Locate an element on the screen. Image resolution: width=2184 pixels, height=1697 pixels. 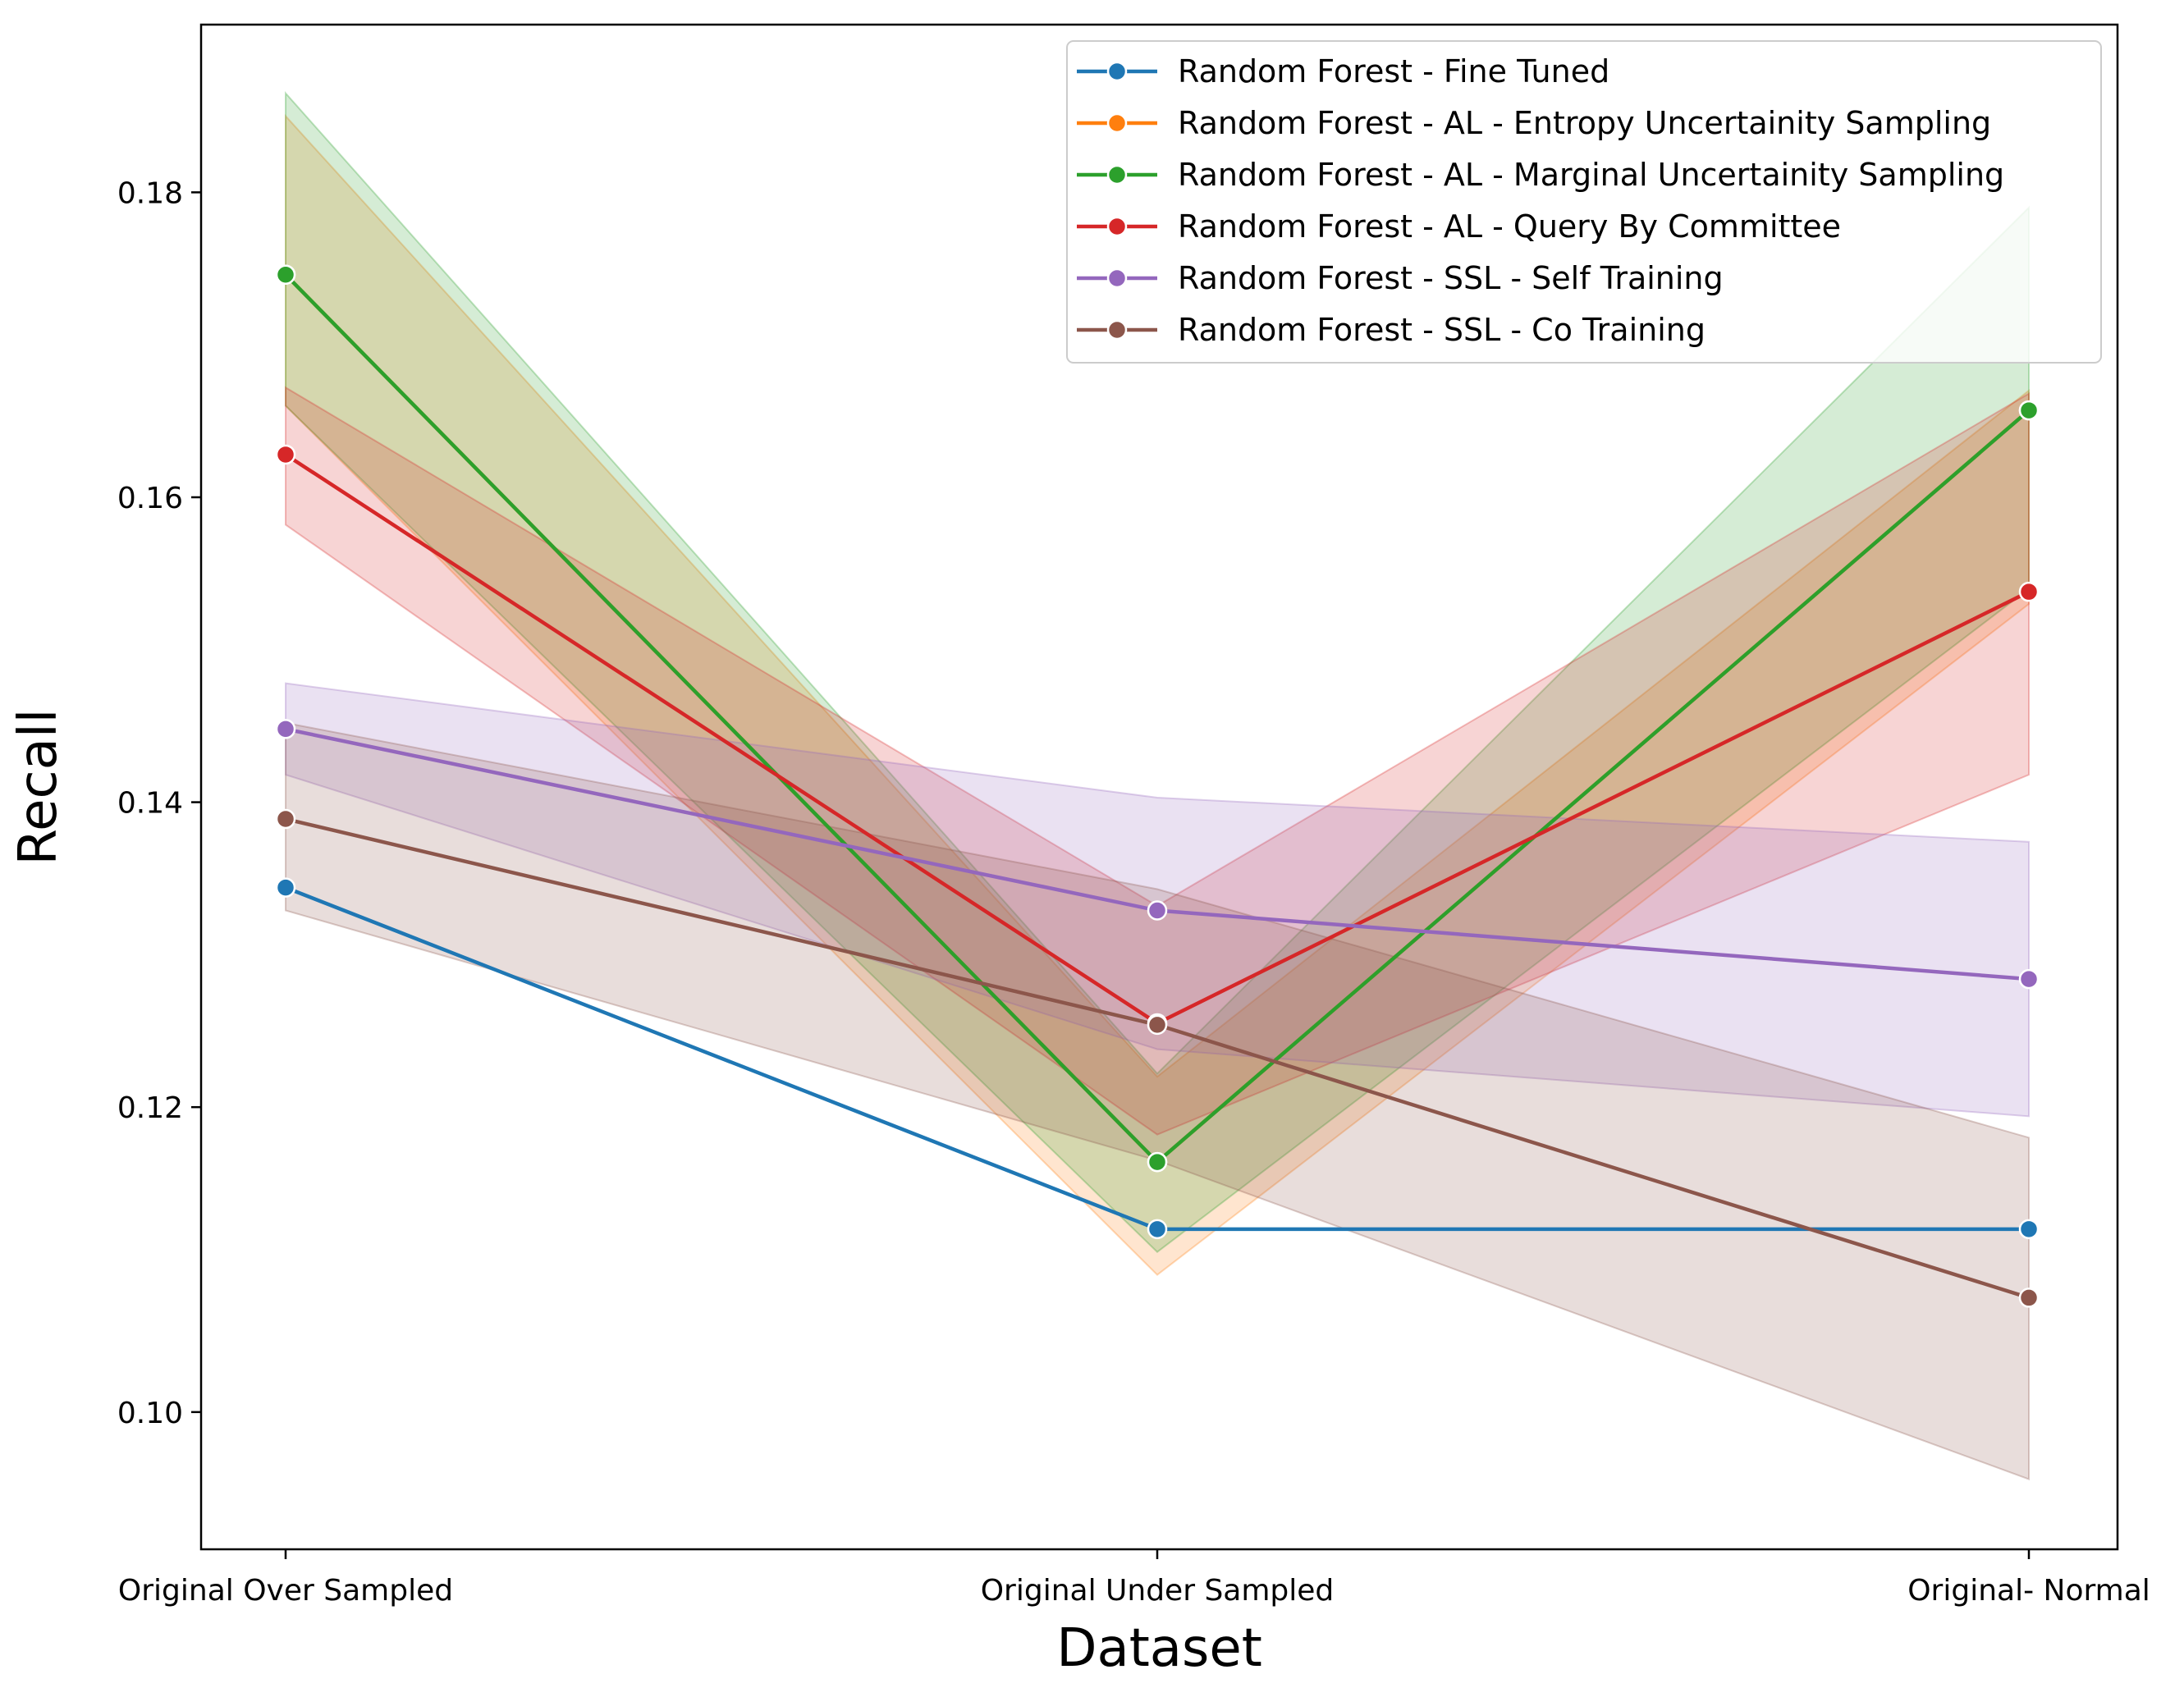
y-tick-label: 0.16 is located at coordinates (150, 498).